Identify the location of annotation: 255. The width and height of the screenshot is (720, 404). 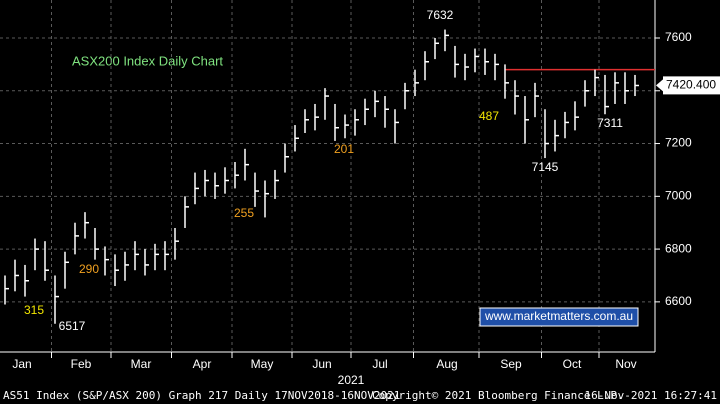
(244, 213).